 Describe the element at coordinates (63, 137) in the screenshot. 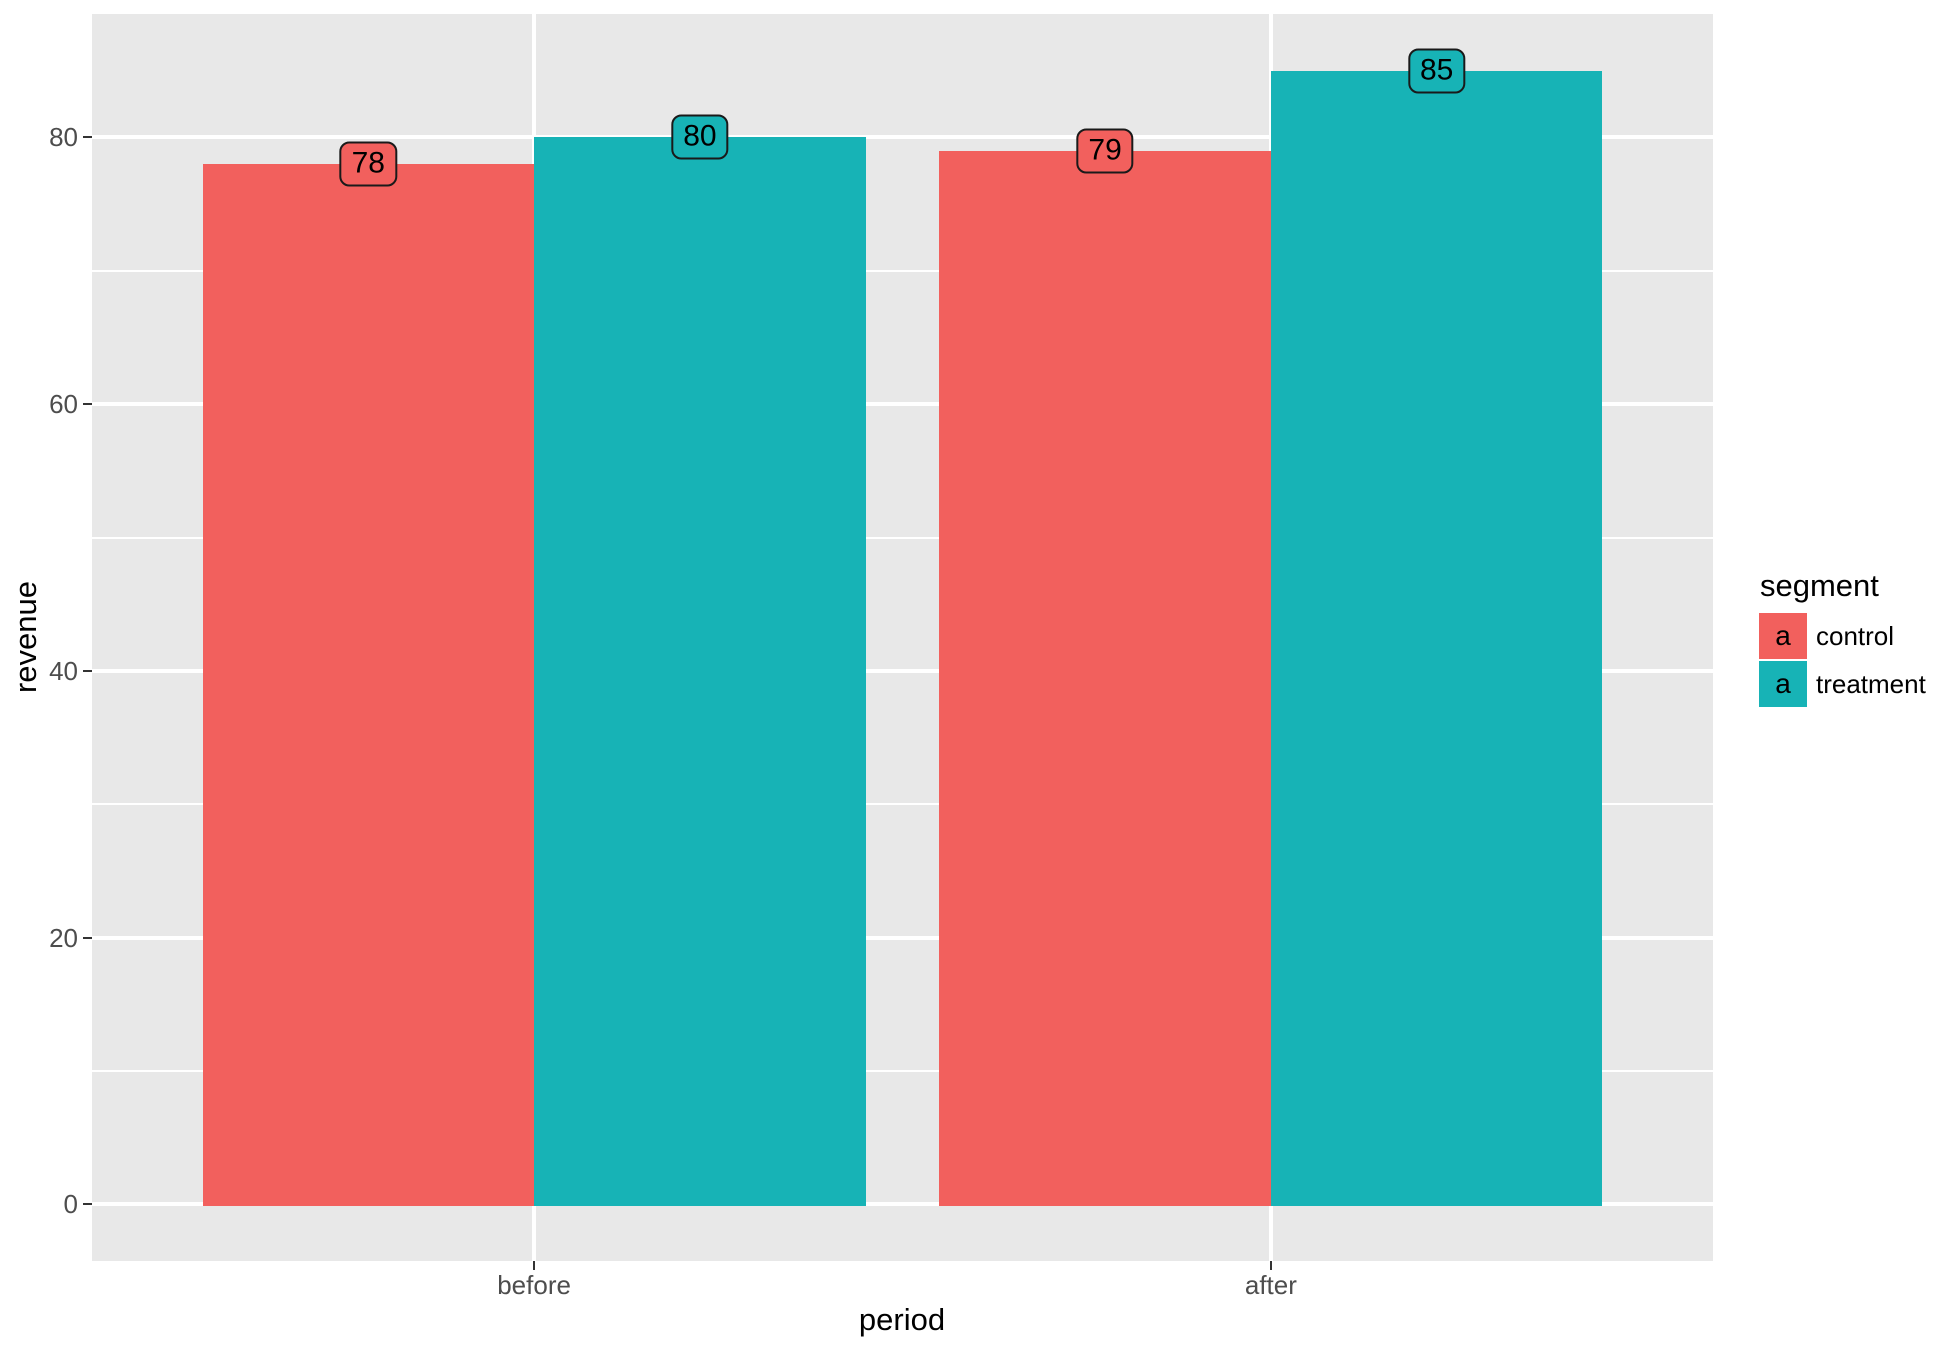

I see `y-tick-label: 80` at that location.